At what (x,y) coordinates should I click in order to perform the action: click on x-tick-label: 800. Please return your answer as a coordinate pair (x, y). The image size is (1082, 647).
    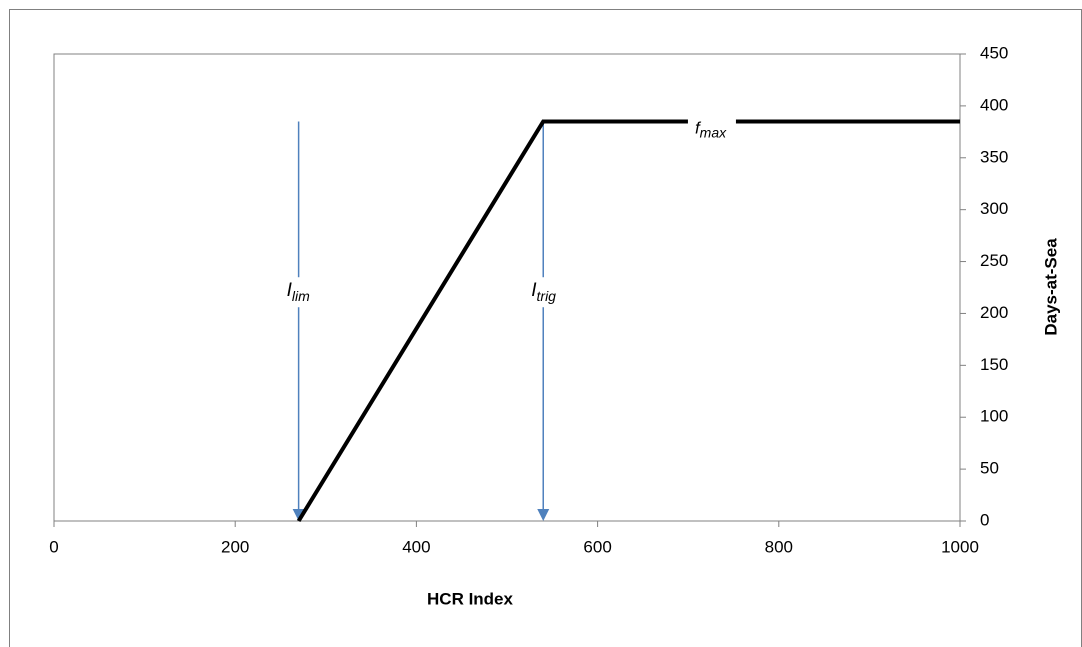
    Looking at the image, I should click on (779, 546).